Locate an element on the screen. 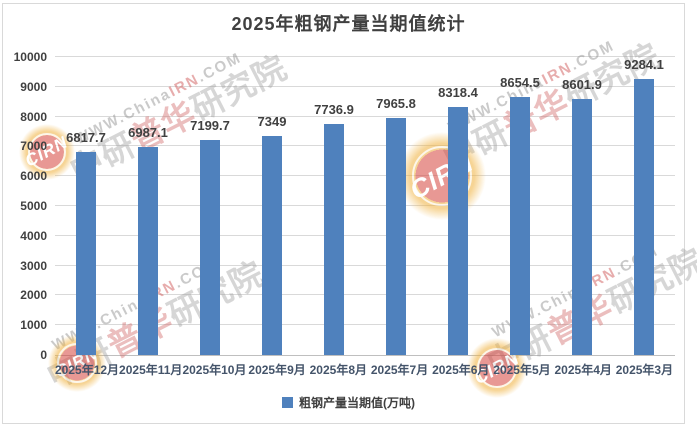  x-tick-label: 2025年9月 is located at coordinates (277, 370).